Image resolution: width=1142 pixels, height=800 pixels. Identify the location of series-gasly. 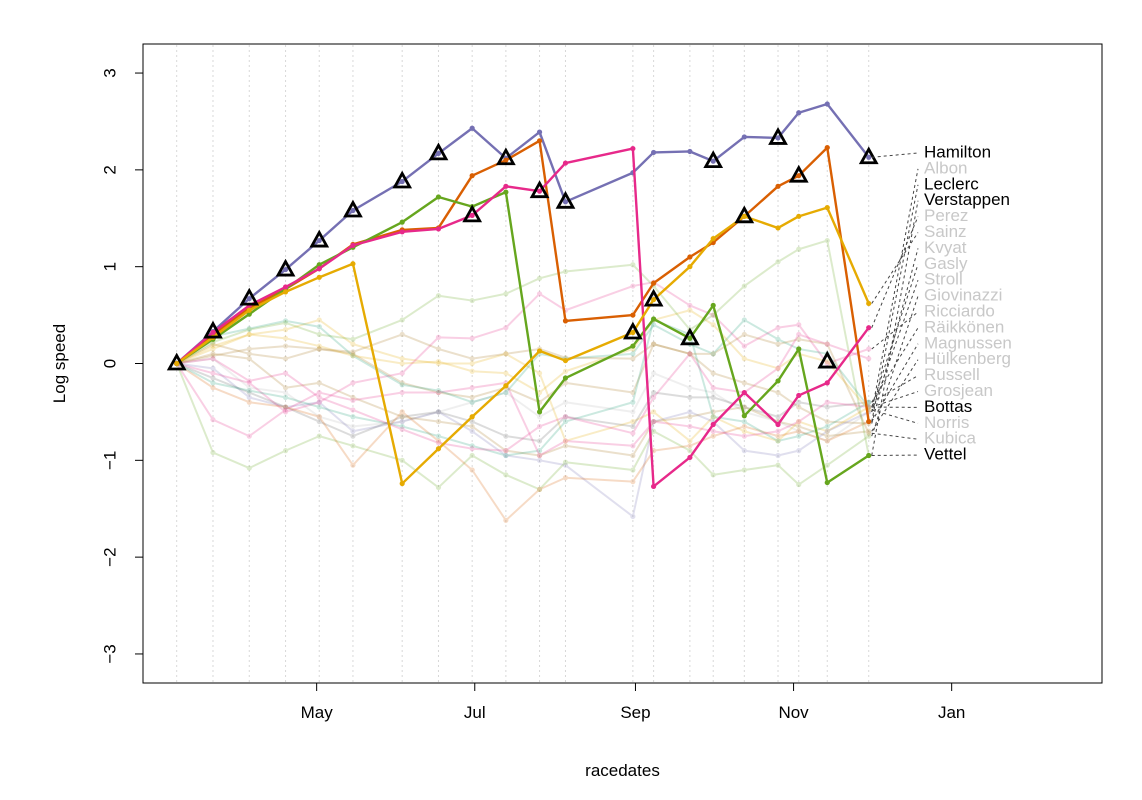
(523, 380).